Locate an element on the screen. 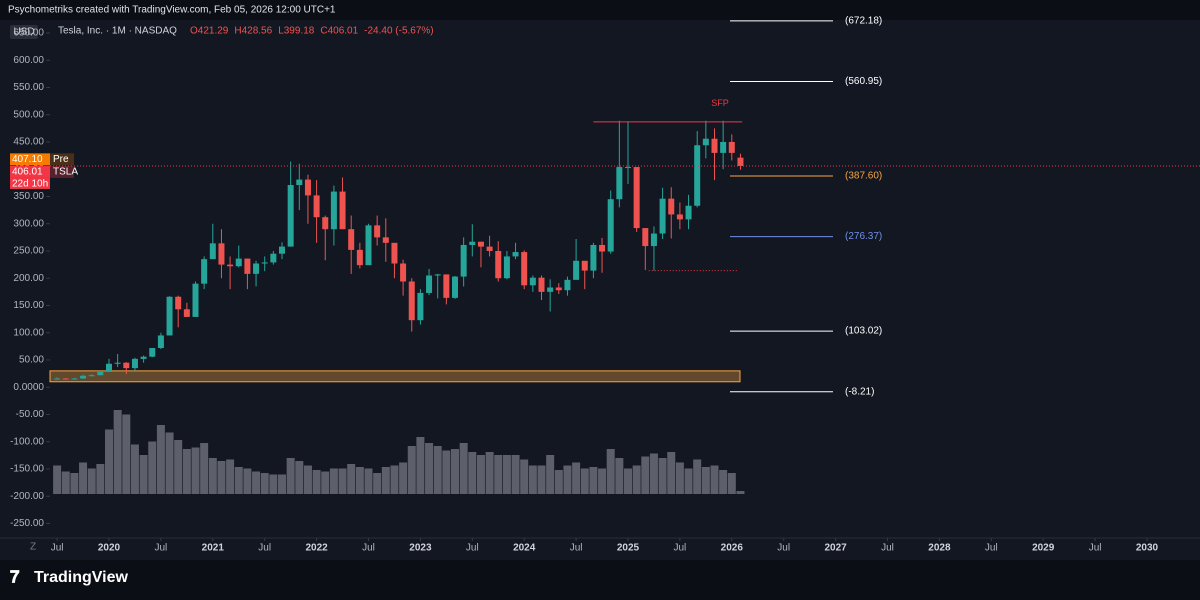  y-tick-label: -50.00 is located at coordinates (30, 414).